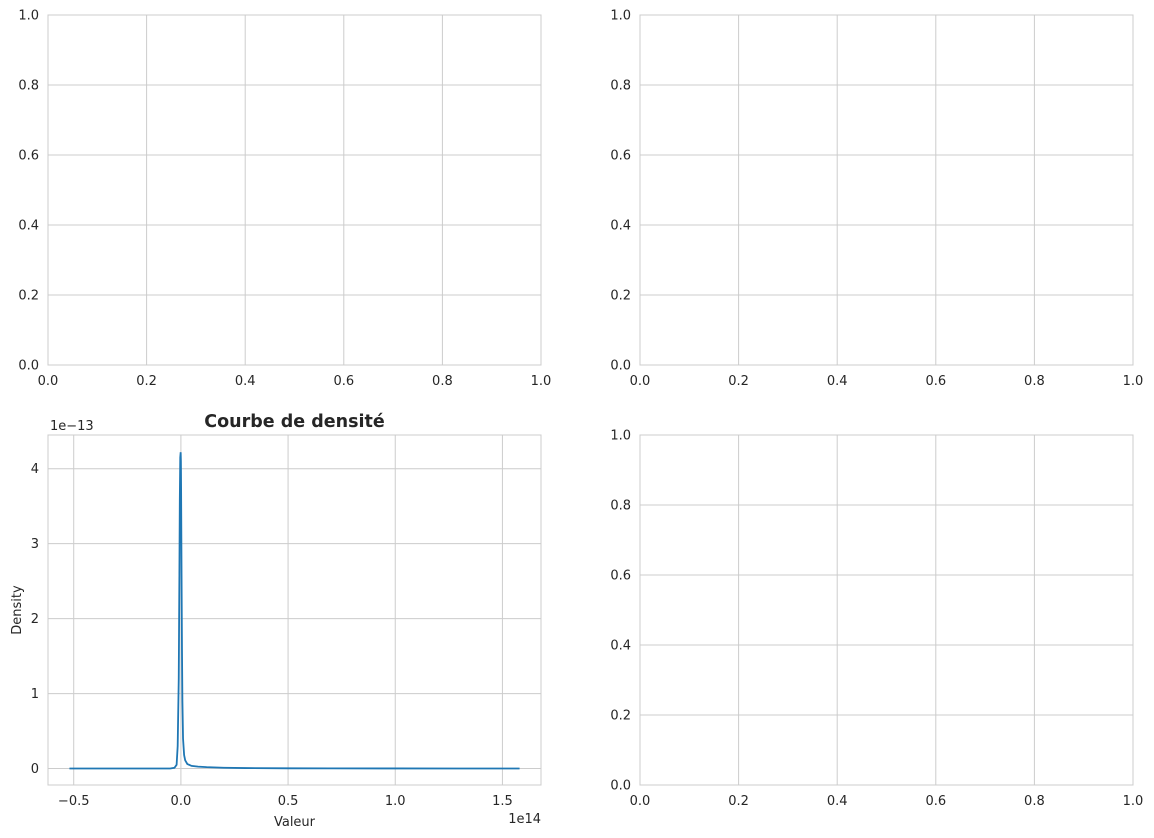 This screenshot has width=1154, height=838. I want to click on density-line, so click(294, 611).